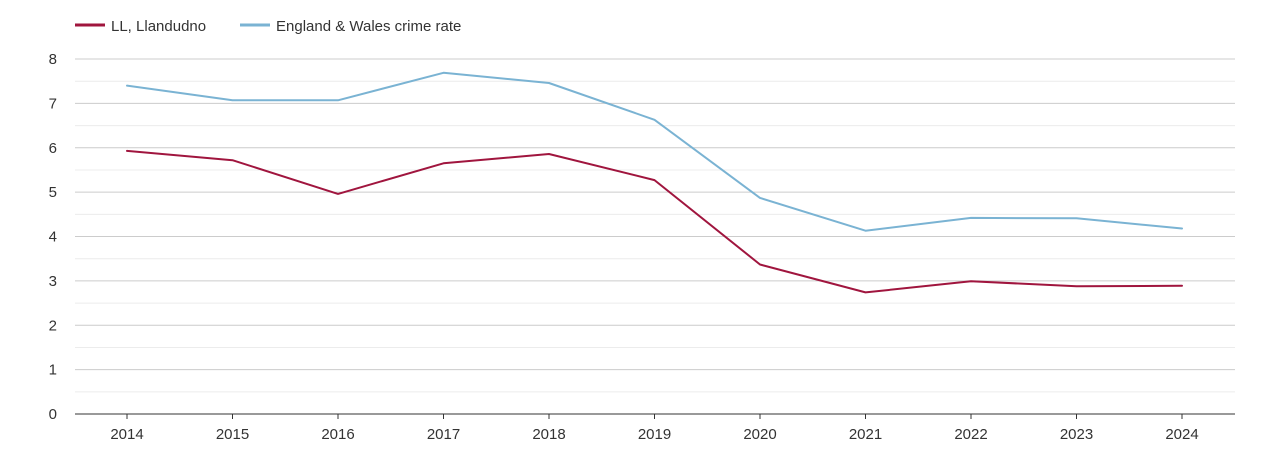 This screenshot has height=450, width=1270. I want to click on y-tick-label: 8, so click(53, 59).